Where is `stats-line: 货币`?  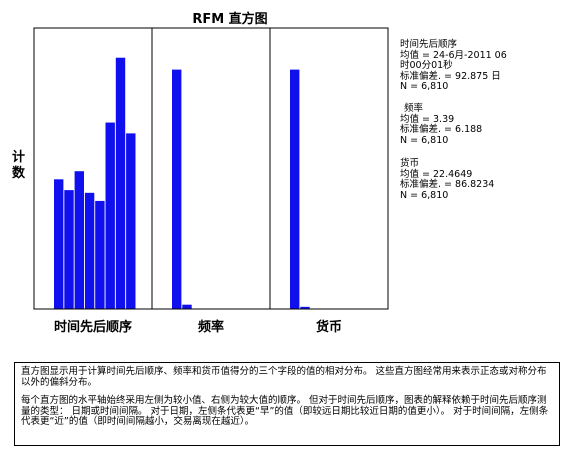 stats-line: 货币 is located at coordinates (410, 163).